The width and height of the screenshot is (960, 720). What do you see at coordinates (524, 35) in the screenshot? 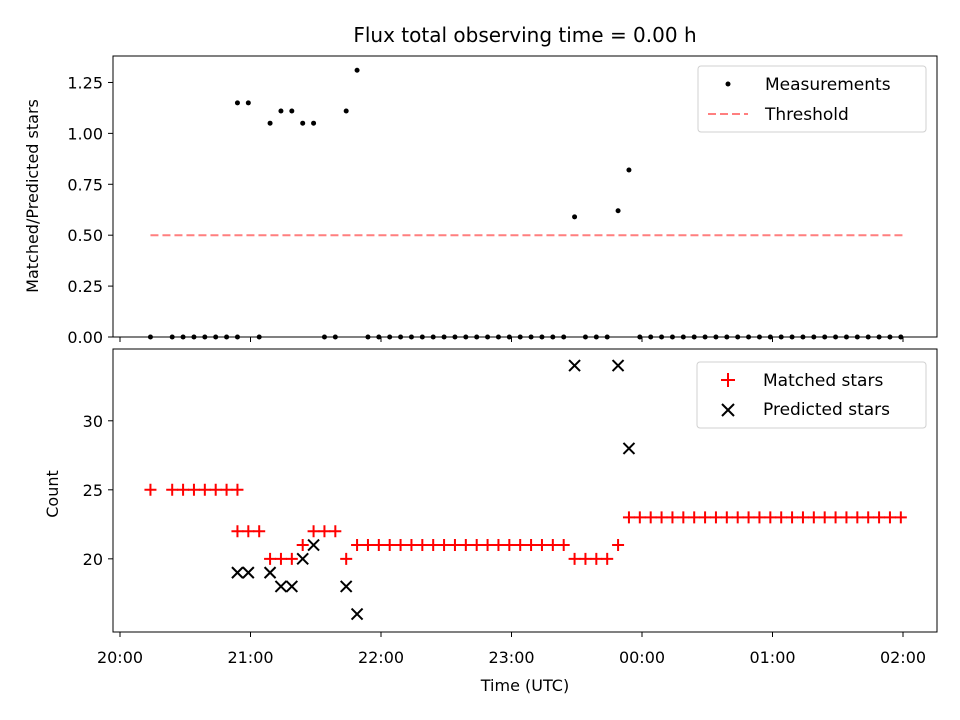
I see `chart-title: Flux total observing time = 0.00 h` at bounding box center [524, 35].